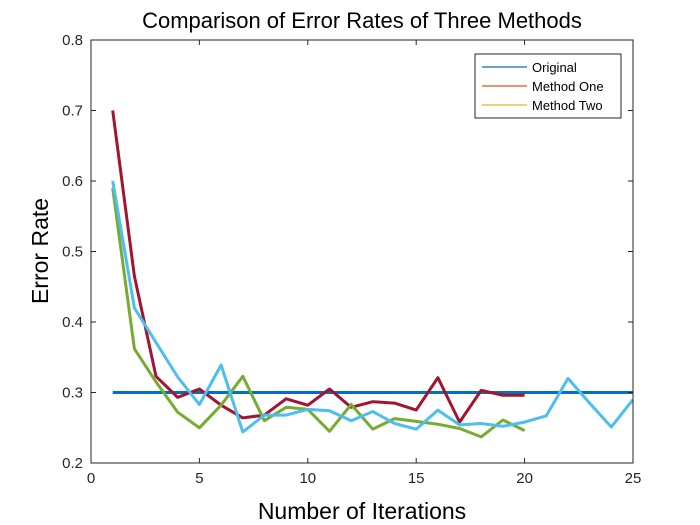 The image size is (700, 525). Describe the element at coordinates (633, 478) in the screenshot. I see `x-tick-label: 25` at that location.